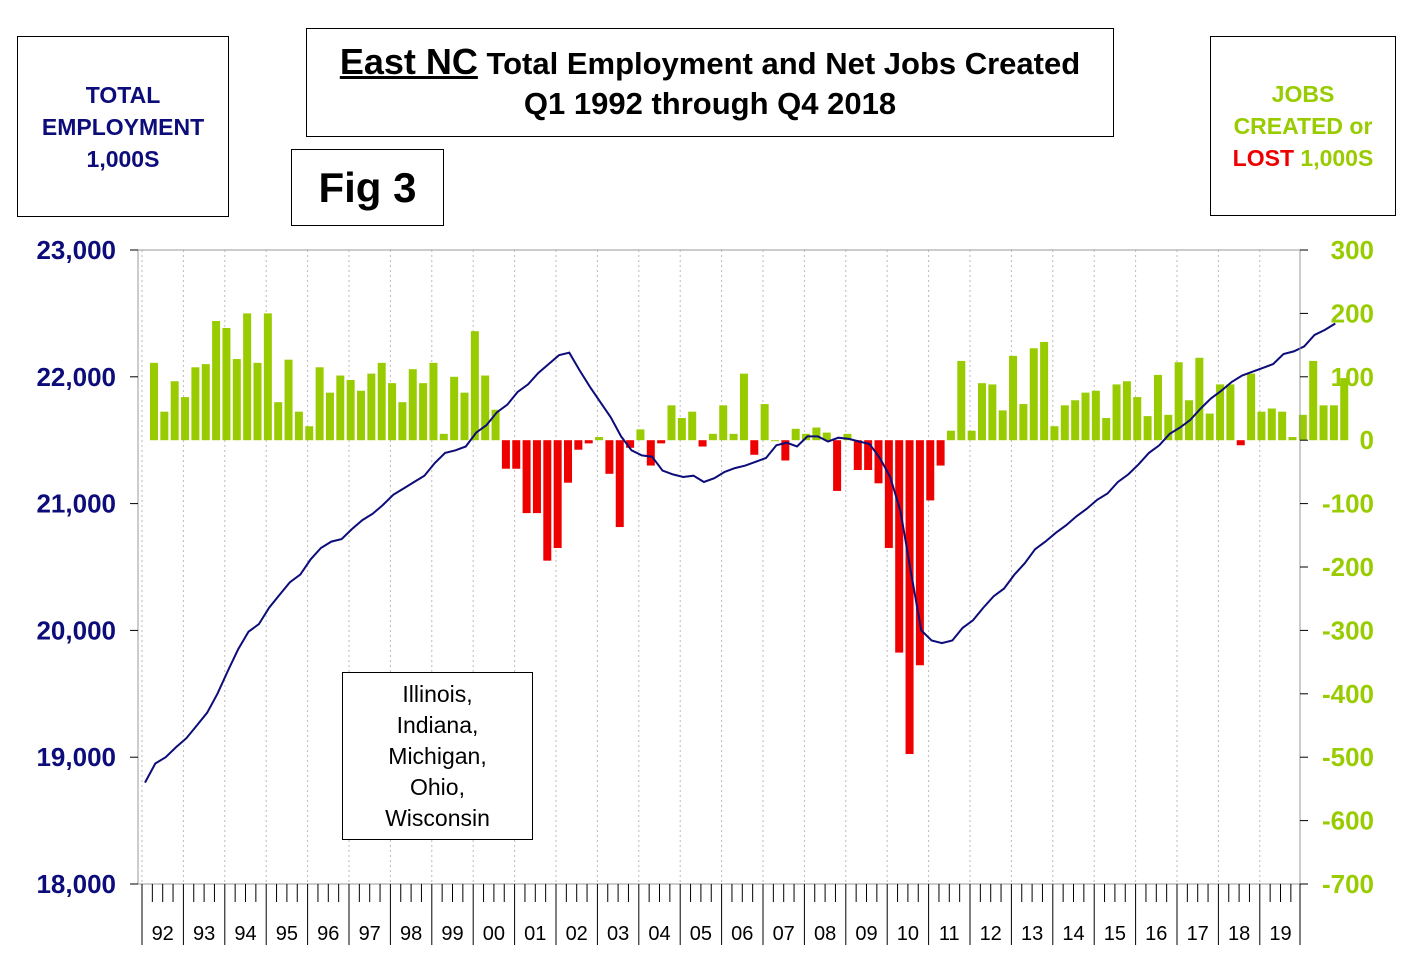 The width and height of the screenshot is (1420, 973). I want to click on x-tick-label: 11, so click(949, 934).